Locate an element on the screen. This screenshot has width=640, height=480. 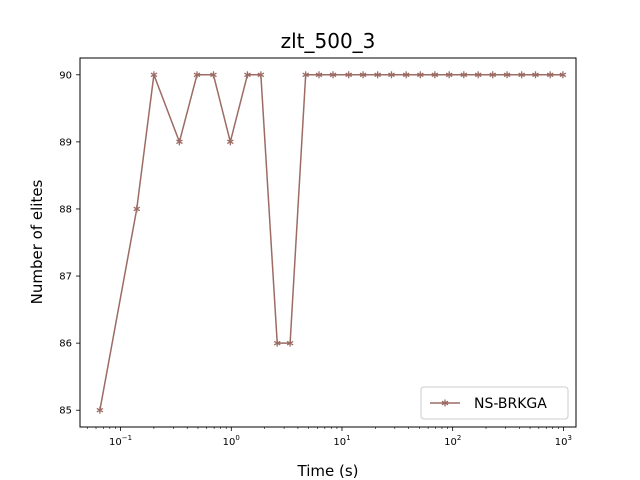
y-tick-label: 89 is located at coordinates (65, 142).